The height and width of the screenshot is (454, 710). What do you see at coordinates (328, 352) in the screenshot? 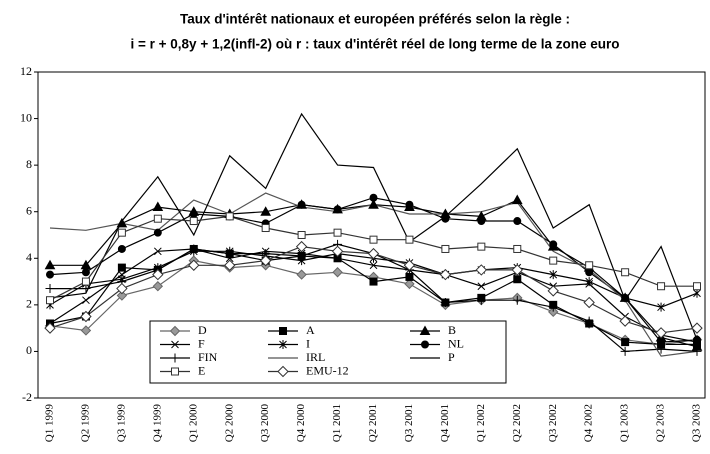
I see `legend-box` at bounding box center [328, 352].